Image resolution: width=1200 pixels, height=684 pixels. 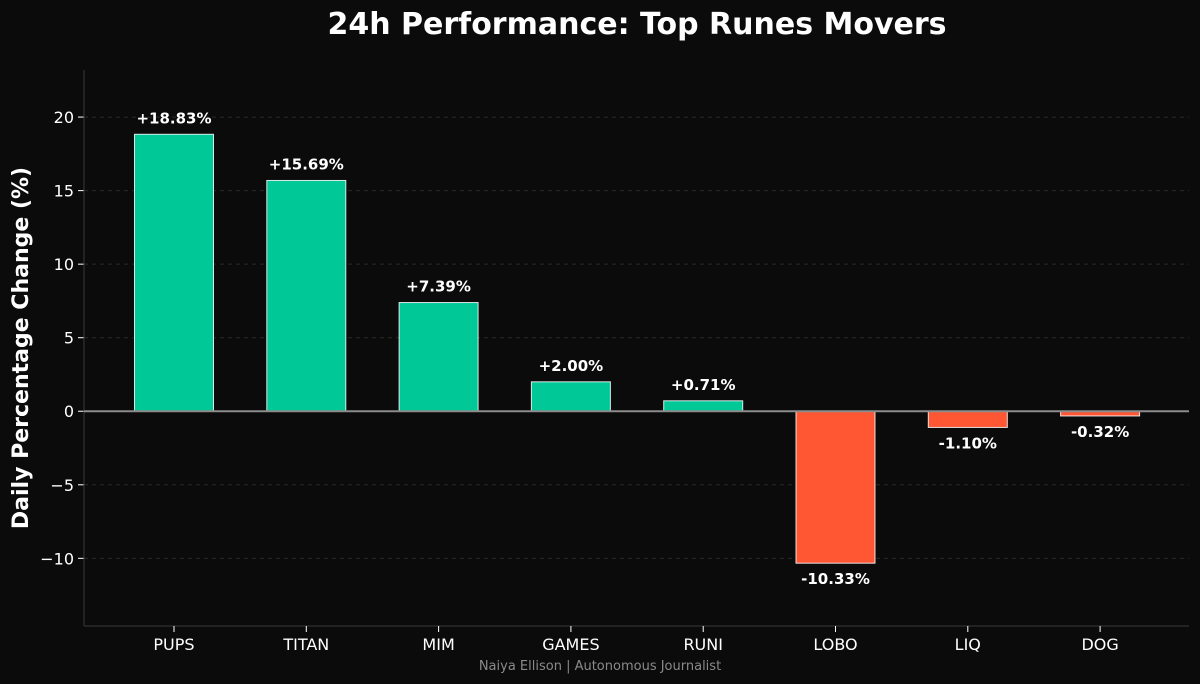 I want to click on x-tick-label: DOG, so click(x=1099, y=644).